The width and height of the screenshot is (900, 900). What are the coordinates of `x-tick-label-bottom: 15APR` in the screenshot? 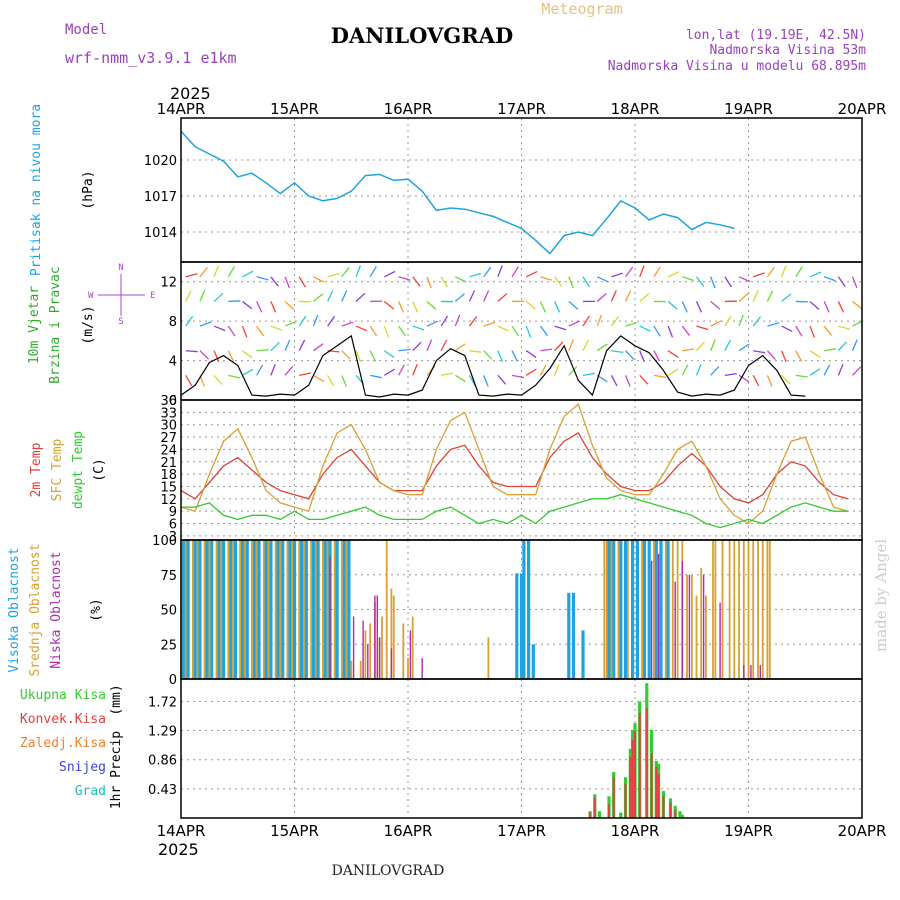 It's located at (294, 831).